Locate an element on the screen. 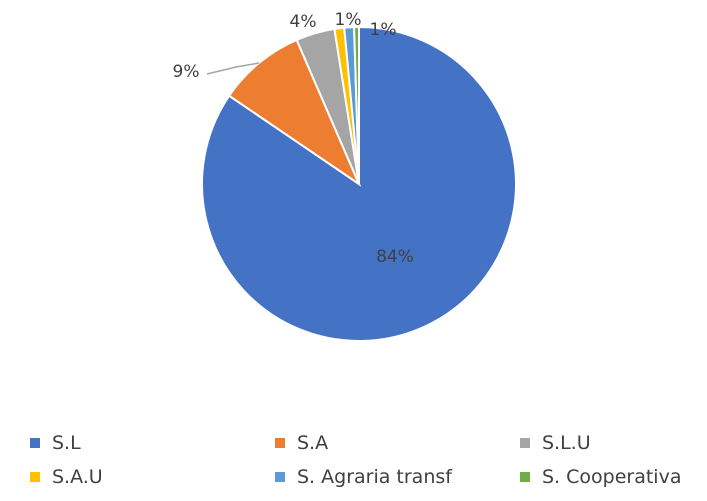 This screenshot has height=501, width=707. data-label-sa: 9% is located at coordinates (186, 72).